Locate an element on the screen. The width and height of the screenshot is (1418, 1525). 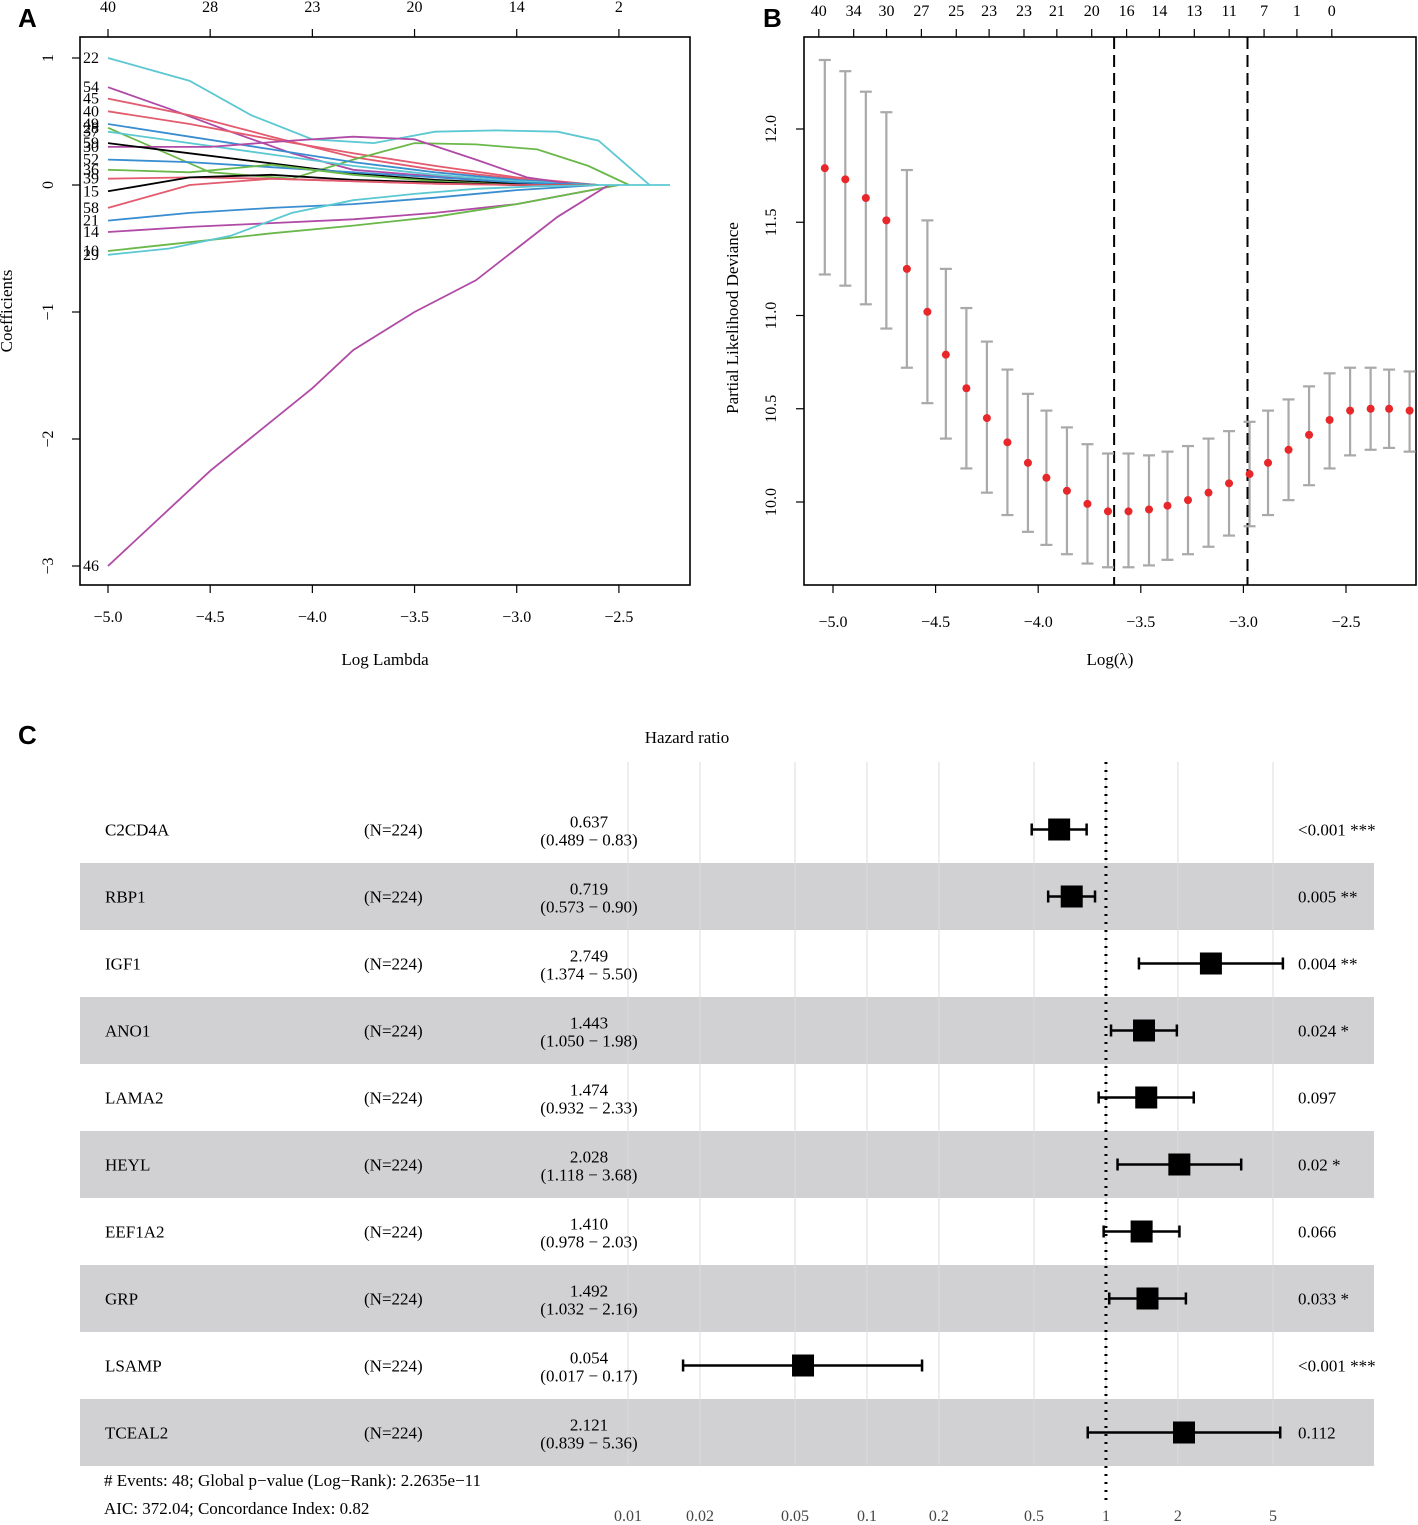
panel-b-xlabel: Log(λ) is located at coordinates (1110, 659).